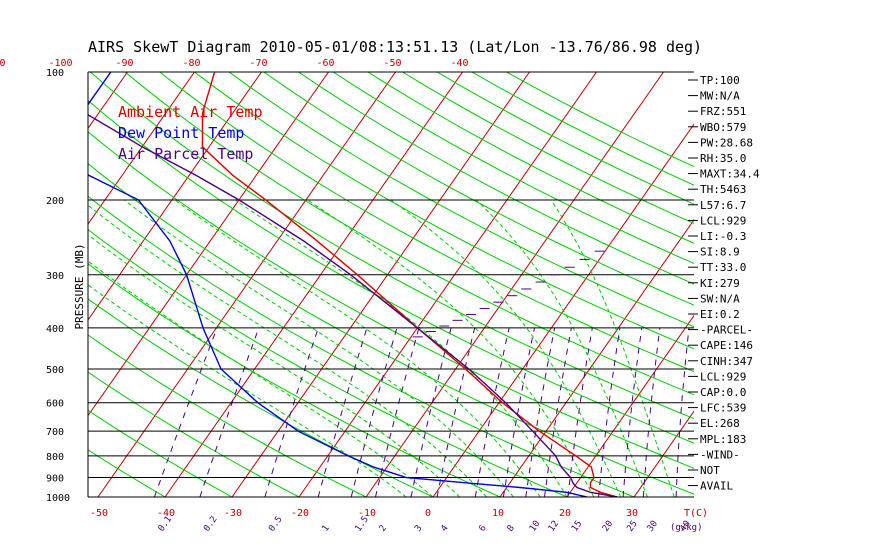 The width and height of the screenshot is (870, 560). What do you see at coordinates (723, 205) in the screenshot?
I see `index-label: L57:6.7` at bounding box center [723, 205].